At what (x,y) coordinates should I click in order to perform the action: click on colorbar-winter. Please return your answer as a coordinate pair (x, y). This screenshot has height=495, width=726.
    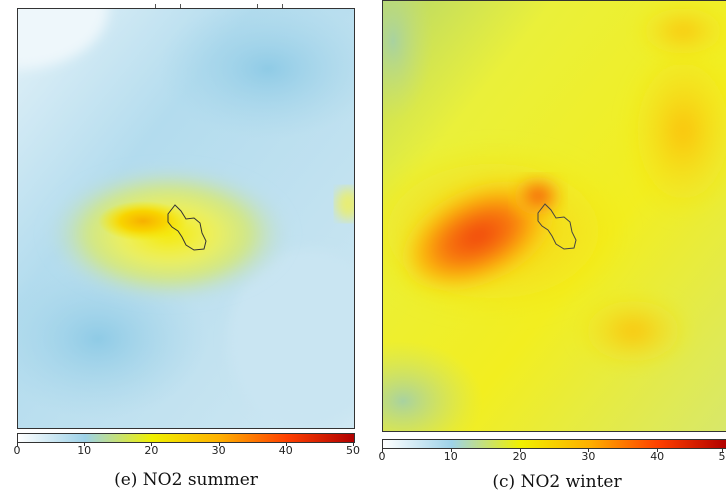
    Looking at the image, I should click on (554, 444).